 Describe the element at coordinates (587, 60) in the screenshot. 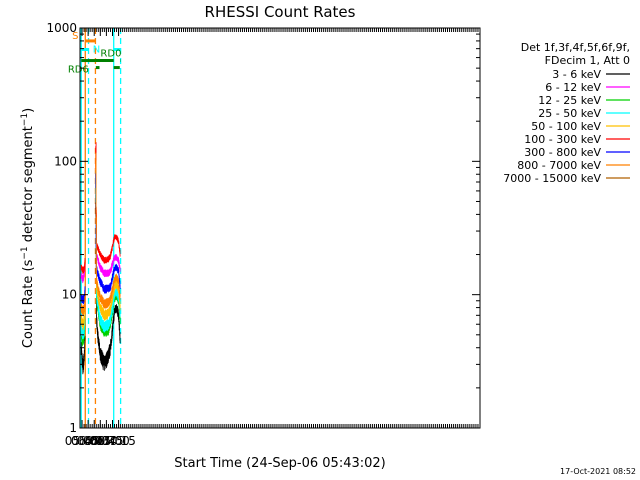

I see `legend-header-line-2: FDecim 1, Att 0` at that location.